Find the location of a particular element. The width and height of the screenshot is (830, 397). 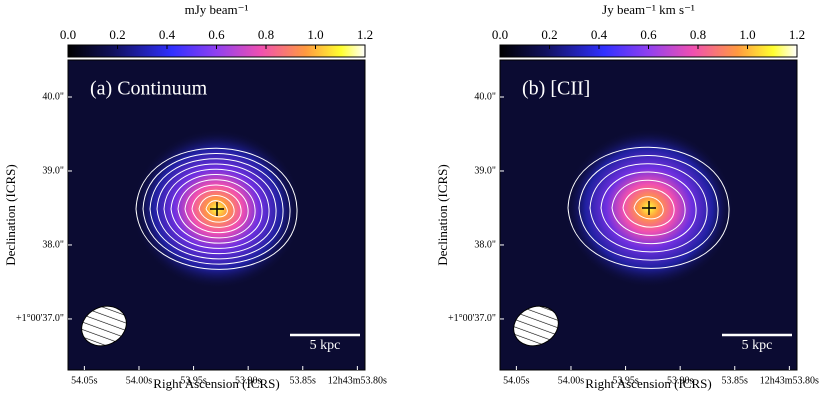

colorbar-label: Jy beam⁻¹ km s⁻¹ is located at coordinates (648, 9).